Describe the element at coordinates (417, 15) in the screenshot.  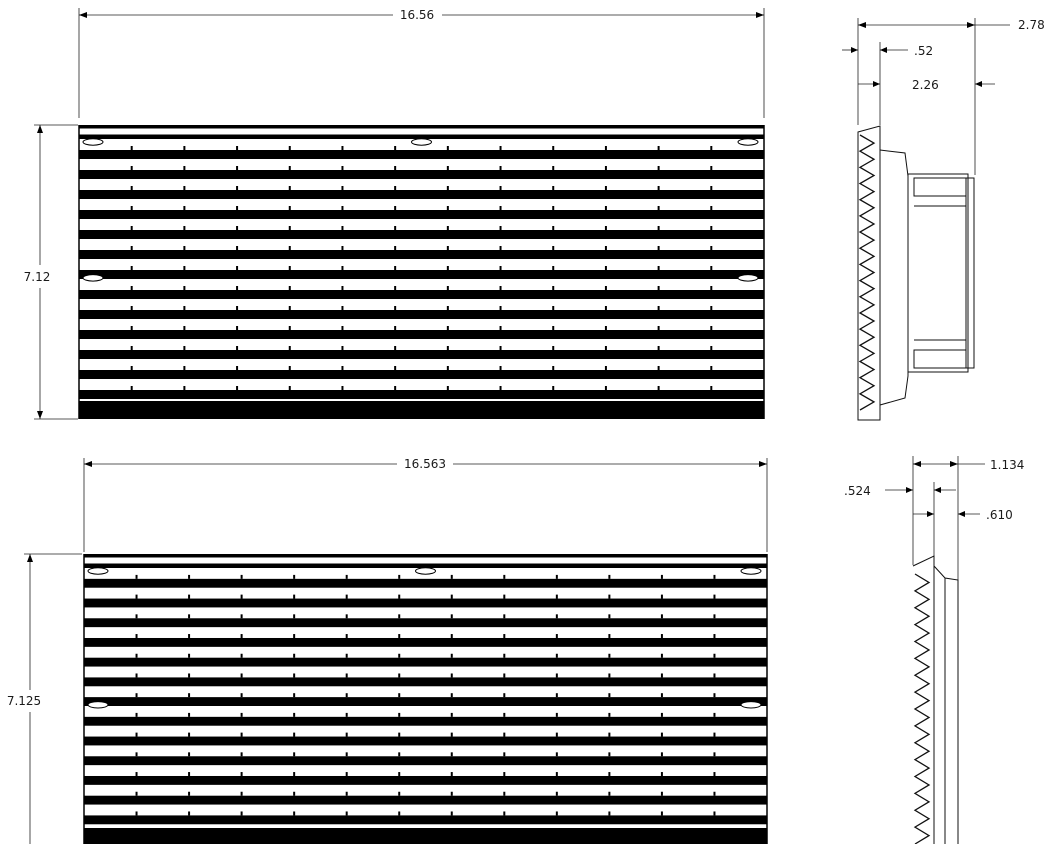
I see `upper-width-label: 16.56` at that location.